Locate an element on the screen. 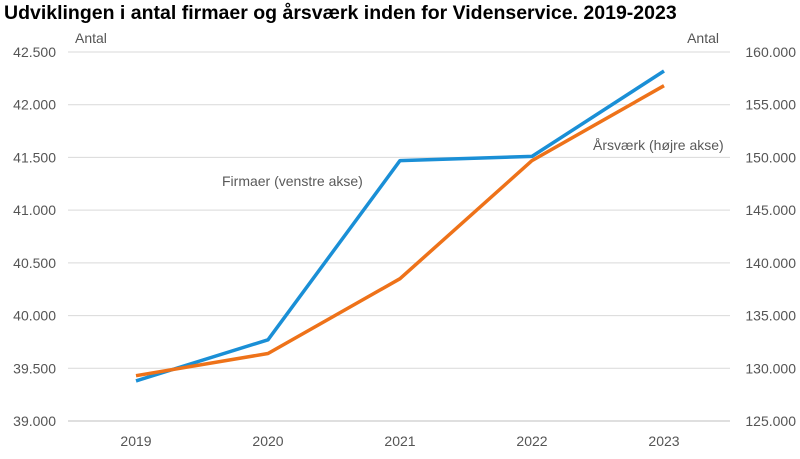  left-tick-label: 42.500 is located at coordinates (34, 52).